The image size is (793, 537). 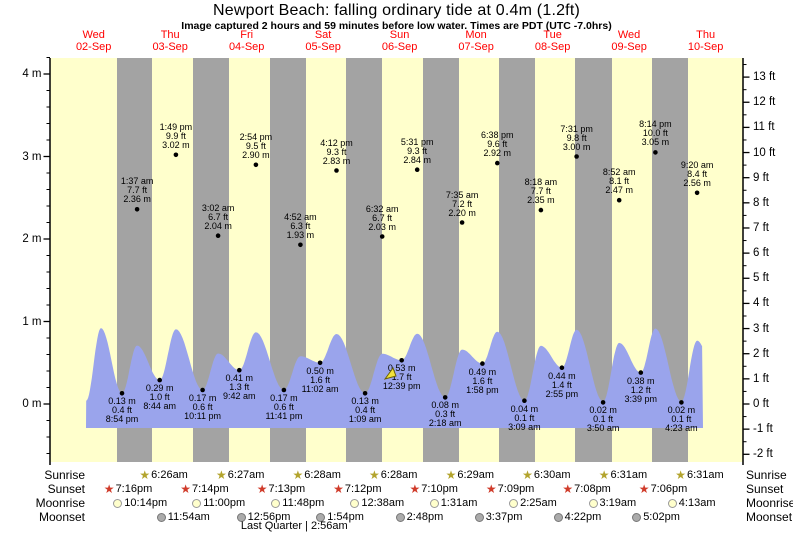 What do you see at coordinates (553, 41) in the screenshot?
I see `date-label: Tue 08-Sep` at bounding box center [553, 41].